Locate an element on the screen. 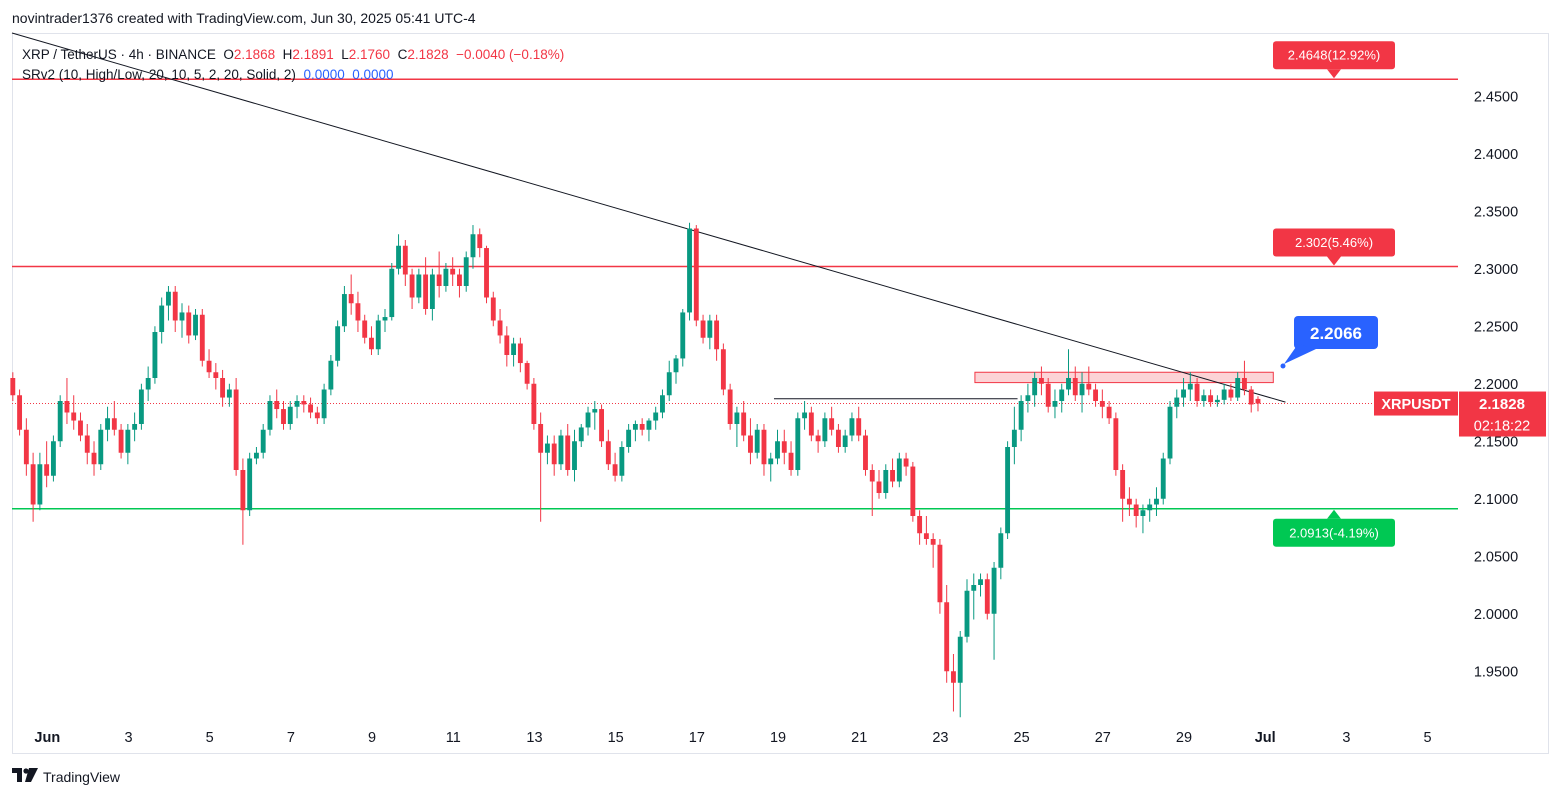 This screenshot has height=800, width=1563. symbol-name: XRP / TetherUS · 4h · BINANCE is located at coordinates (119, 54).